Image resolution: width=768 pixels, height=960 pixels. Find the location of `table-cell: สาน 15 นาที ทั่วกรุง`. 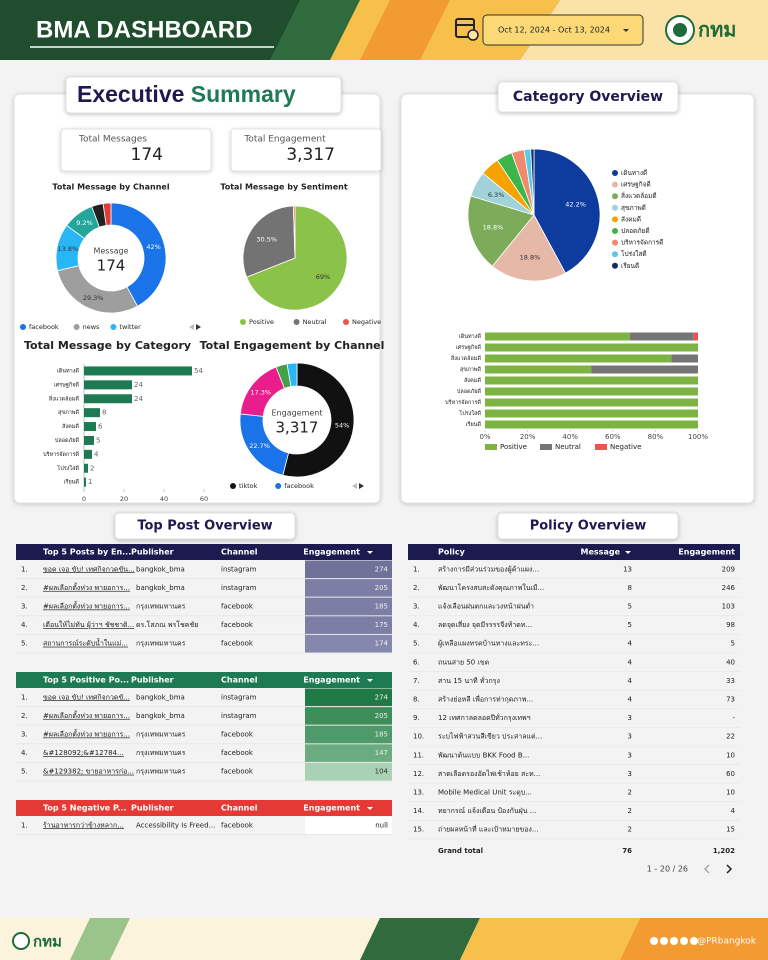

table-cell: สาน 15 นาที ทั่วกรุง is located at coordinates (469, 680).